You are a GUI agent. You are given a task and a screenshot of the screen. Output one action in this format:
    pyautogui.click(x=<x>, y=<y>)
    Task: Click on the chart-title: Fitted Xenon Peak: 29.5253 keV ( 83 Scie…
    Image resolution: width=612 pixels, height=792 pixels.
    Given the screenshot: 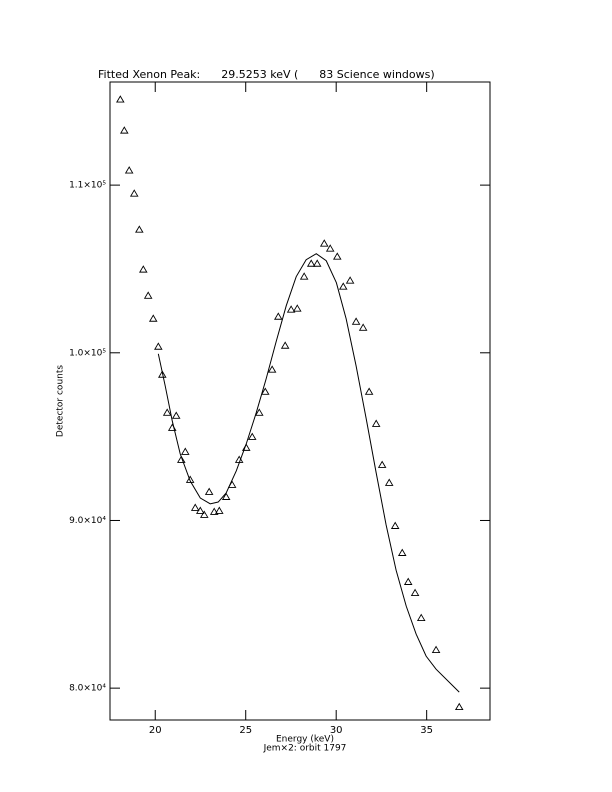 What is the action you would take?
    pyautogui.click(x=266, y=74)
    